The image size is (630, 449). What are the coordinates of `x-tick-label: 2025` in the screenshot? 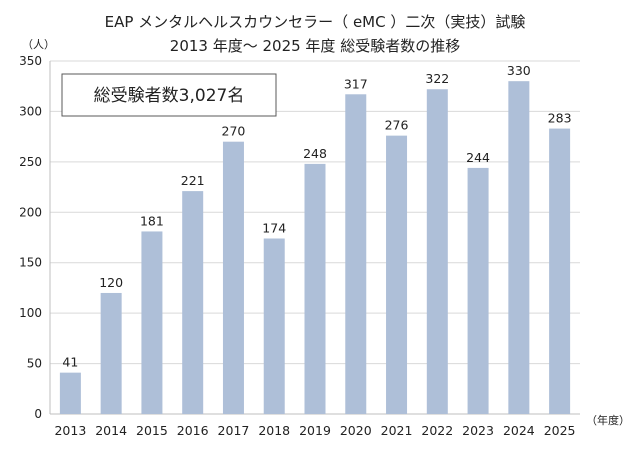 It's located at (560, 430).